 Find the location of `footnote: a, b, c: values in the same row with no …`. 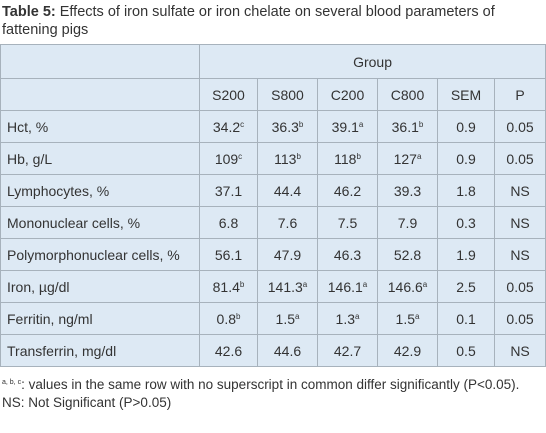

footnote: a, b, c: values in the same row with no … is located at coordinates (273, 385).